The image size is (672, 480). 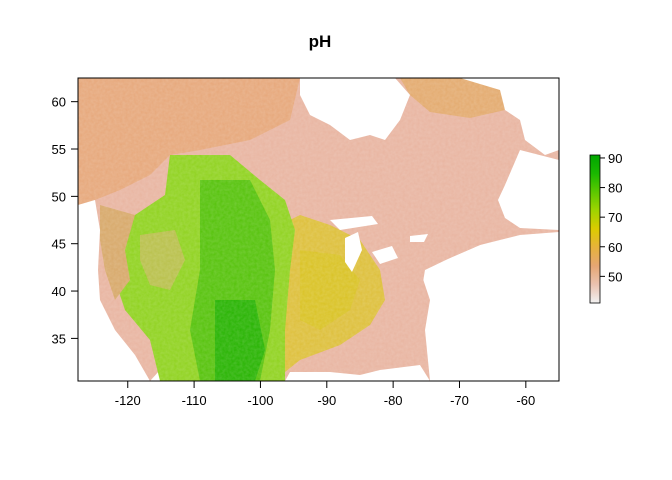 What do you see at coordinates (59, 338) in the screenshot?
I see `y-tick-label: 35` at bounding box center [59, 338].